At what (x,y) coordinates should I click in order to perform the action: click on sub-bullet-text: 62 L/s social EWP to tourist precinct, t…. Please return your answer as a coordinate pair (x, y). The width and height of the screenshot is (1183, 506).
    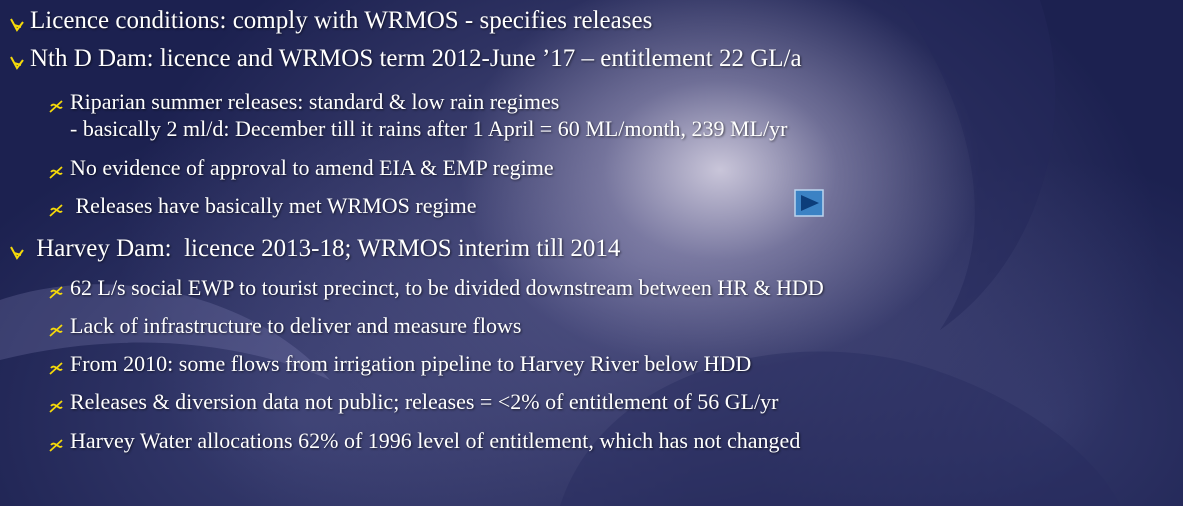
    Looking at the image, I should click on (447, 287).